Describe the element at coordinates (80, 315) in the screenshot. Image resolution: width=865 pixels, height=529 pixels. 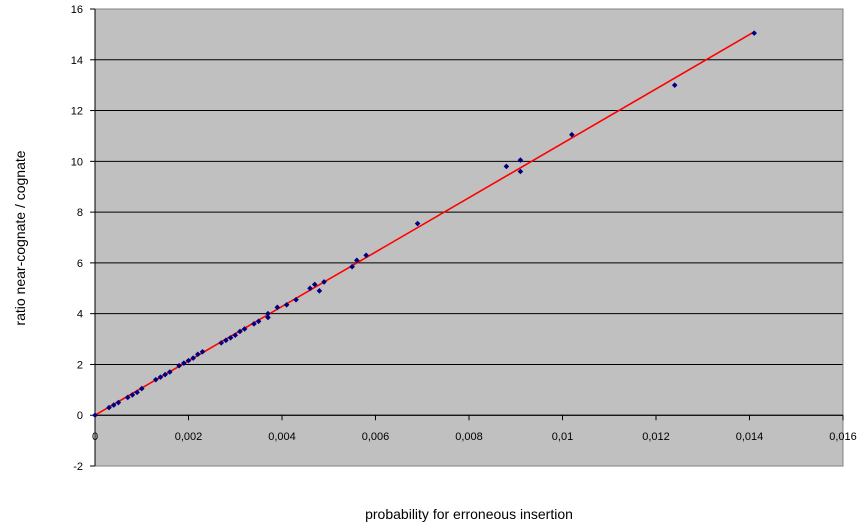
I see `y-tick-label: 4` at that location.